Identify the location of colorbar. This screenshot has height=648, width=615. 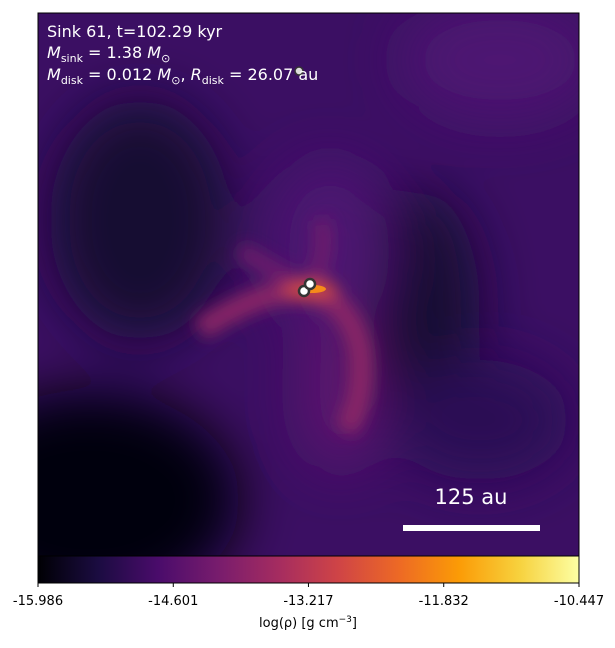
(308, 569).